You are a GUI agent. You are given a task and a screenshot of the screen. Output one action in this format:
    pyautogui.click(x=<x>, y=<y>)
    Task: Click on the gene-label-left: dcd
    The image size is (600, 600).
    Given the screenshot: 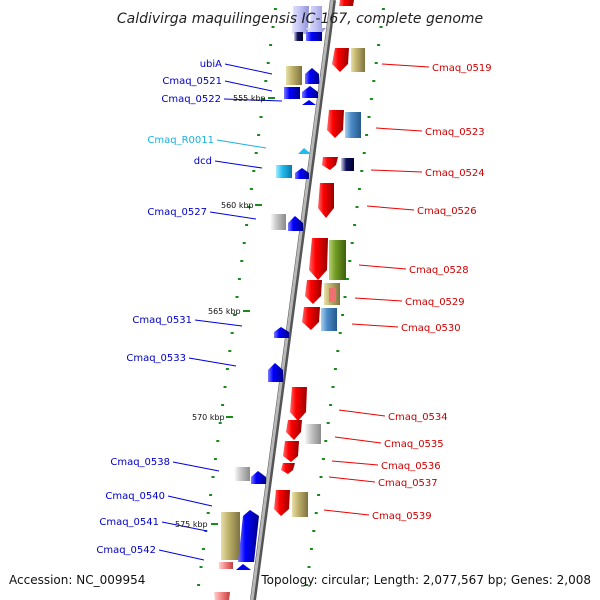 What is the action you would take?
    pyautogui.click(x=203, y=161)
    